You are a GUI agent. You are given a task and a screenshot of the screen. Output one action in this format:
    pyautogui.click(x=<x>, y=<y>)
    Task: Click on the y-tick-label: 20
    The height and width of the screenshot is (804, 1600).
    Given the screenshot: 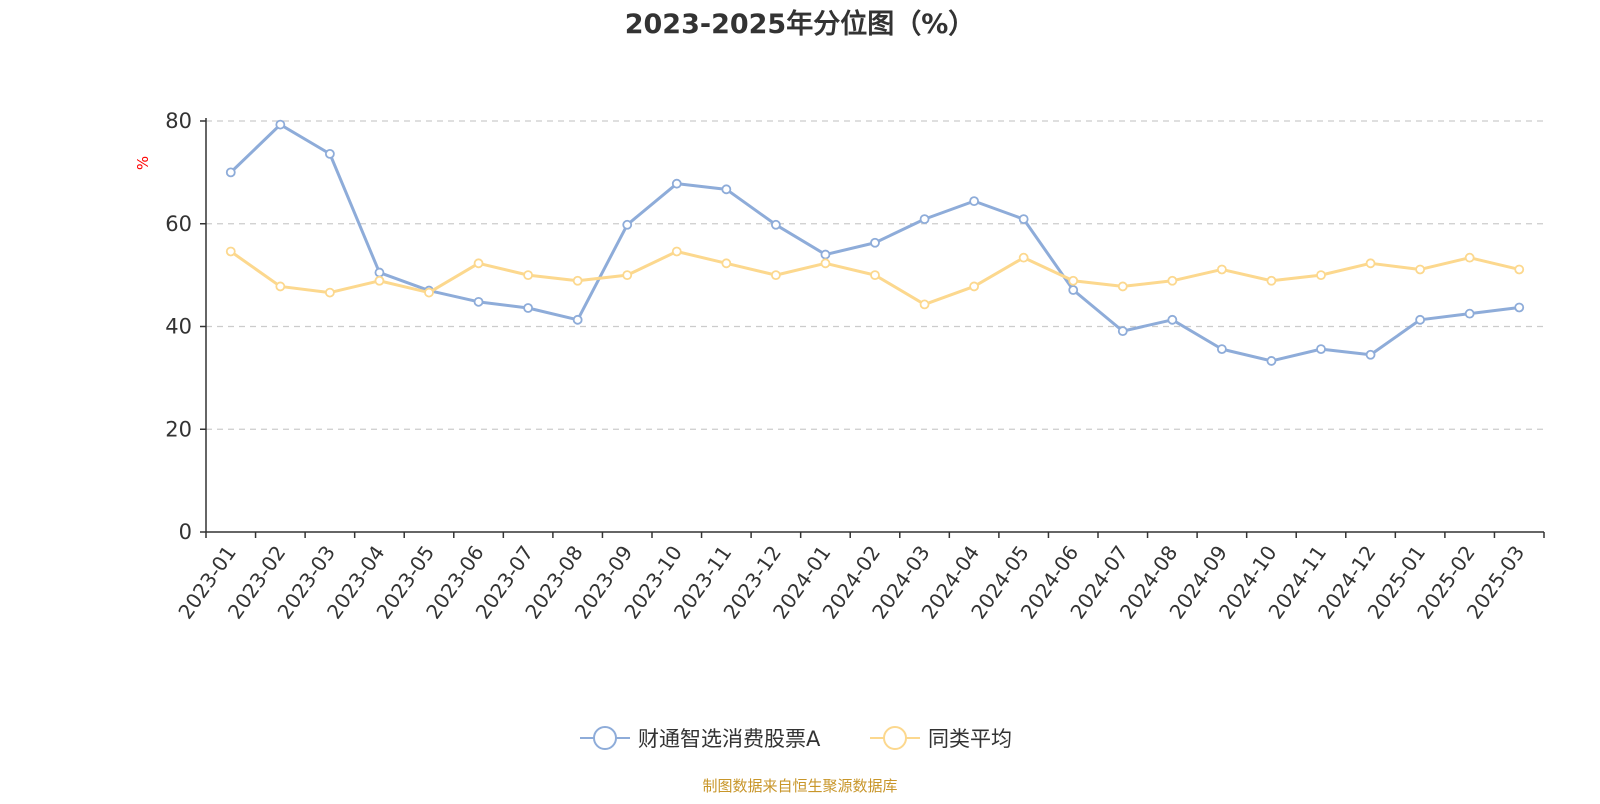 What is the action you would take?
    pyautogui.click(x=178, y=429)
    